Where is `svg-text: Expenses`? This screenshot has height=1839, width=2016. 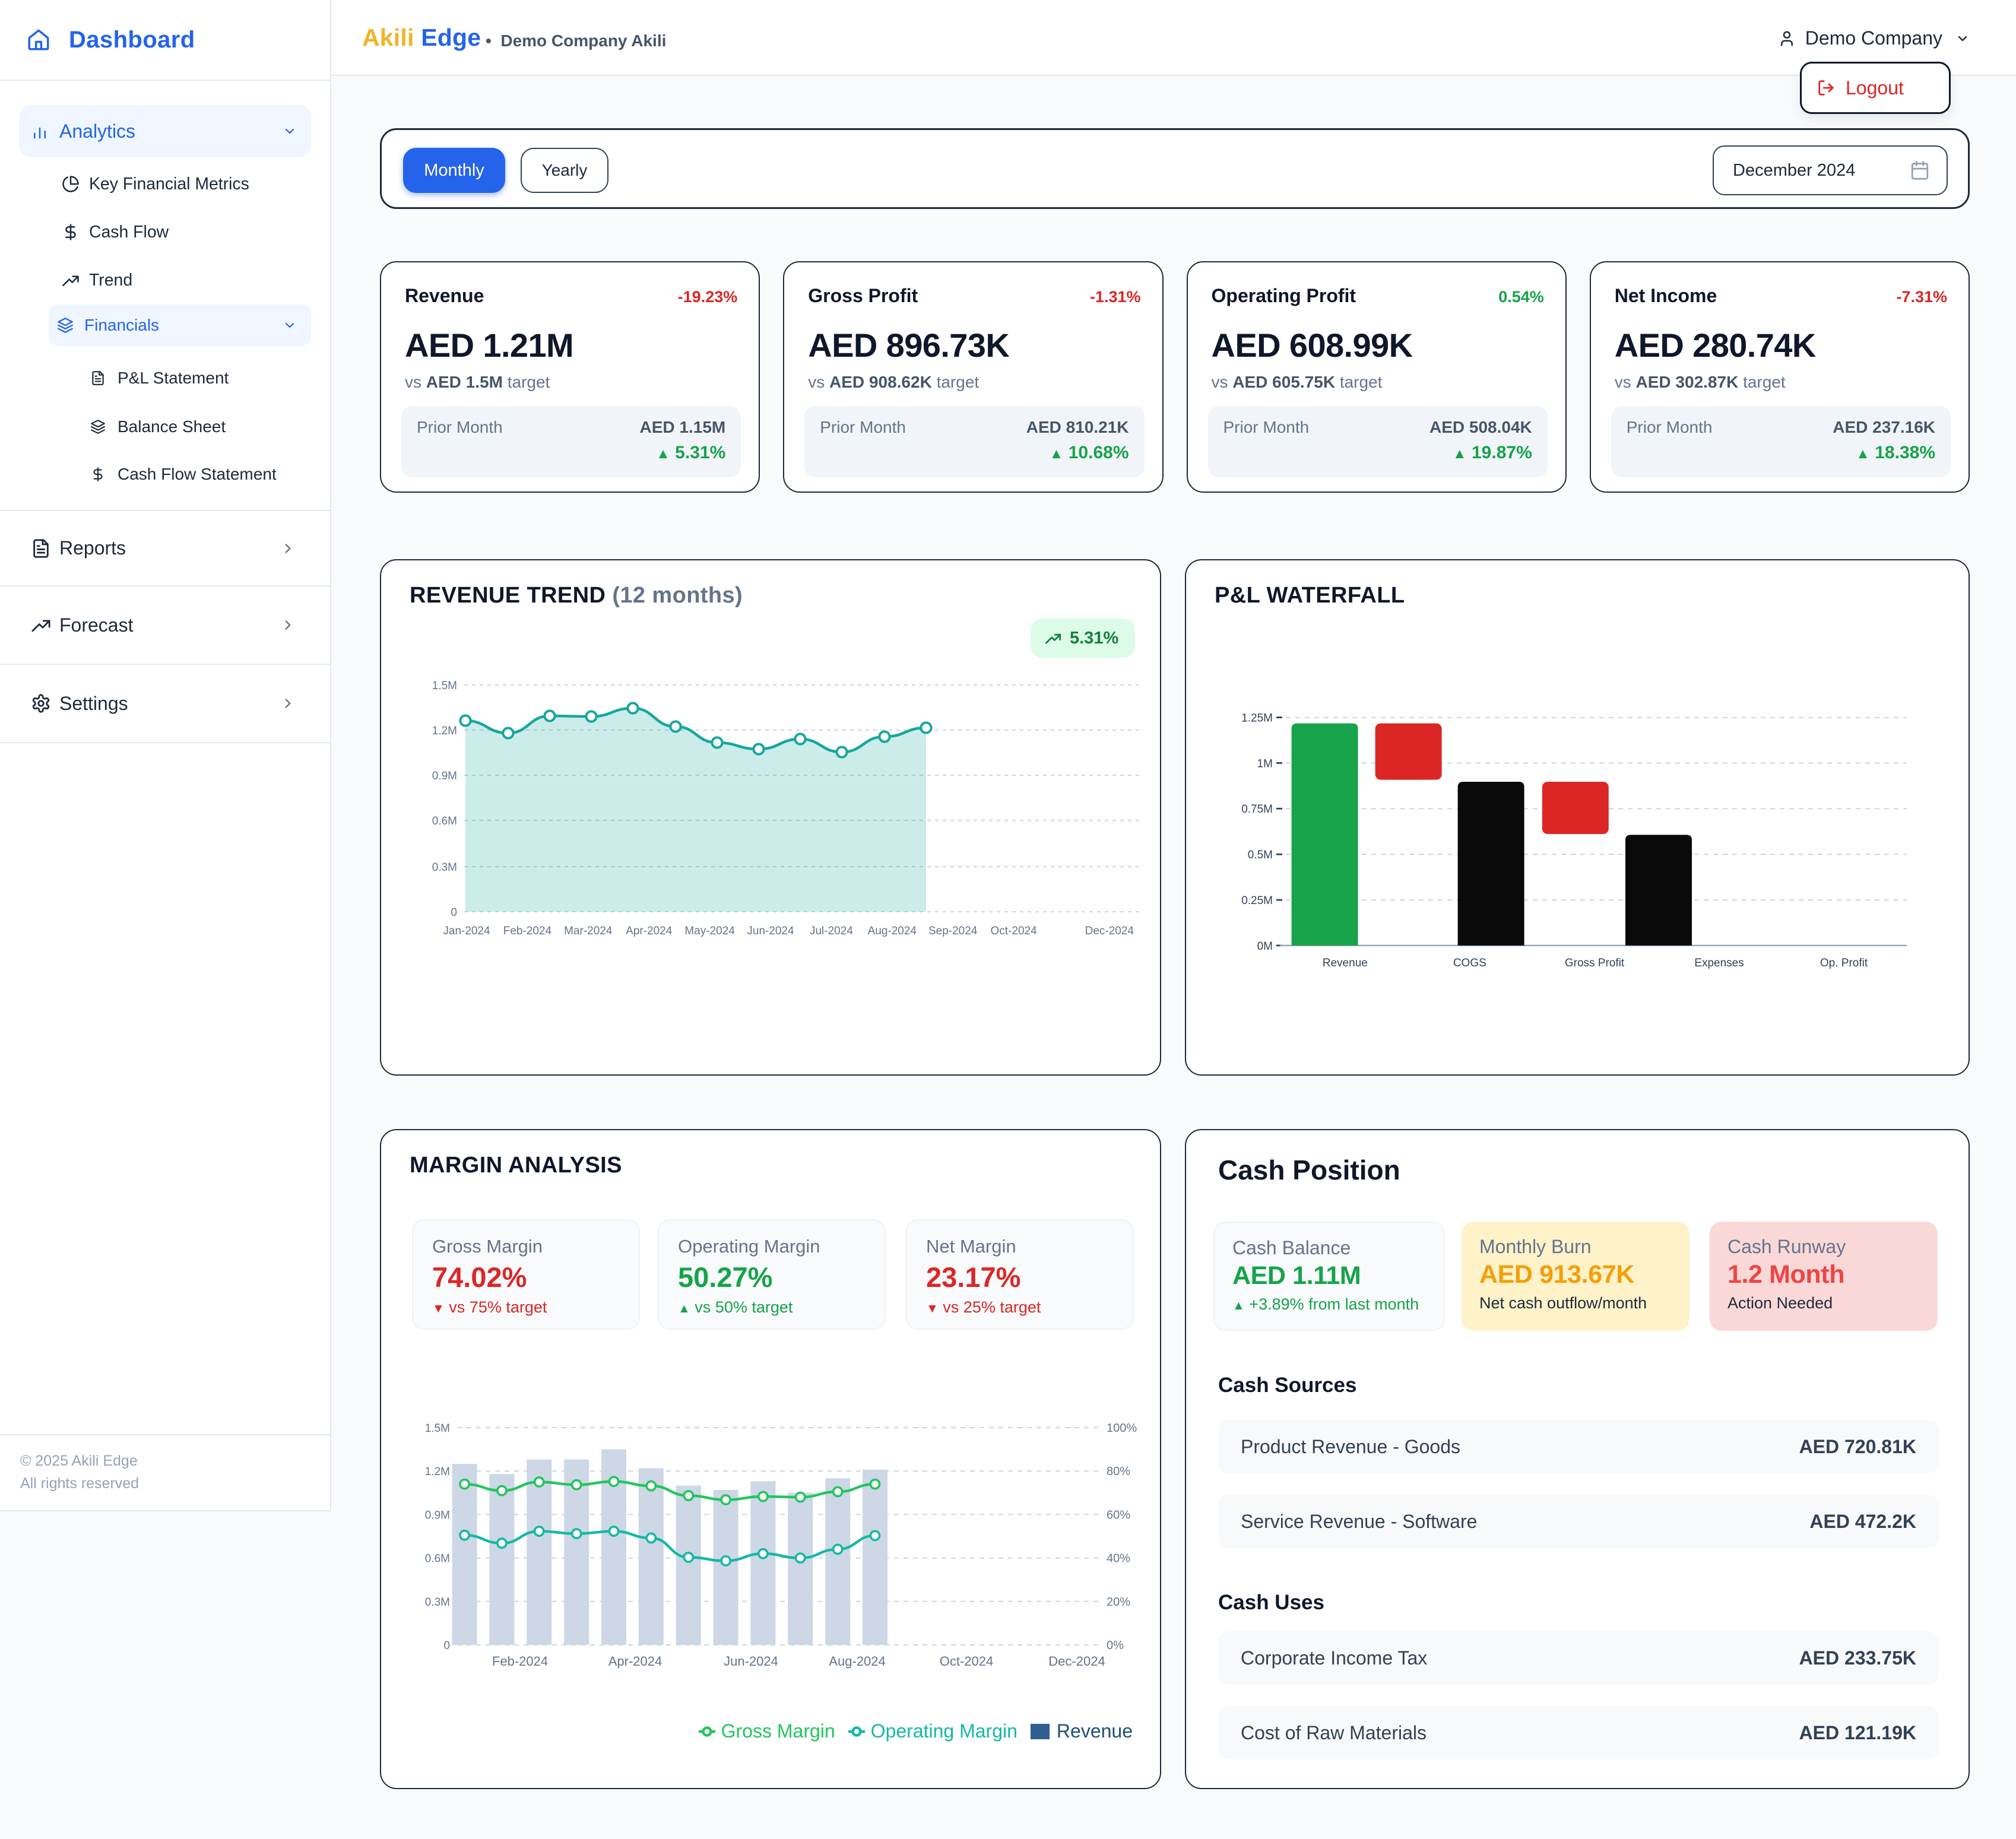
svg-text: Expenses is located at coordinates (1719, 963).